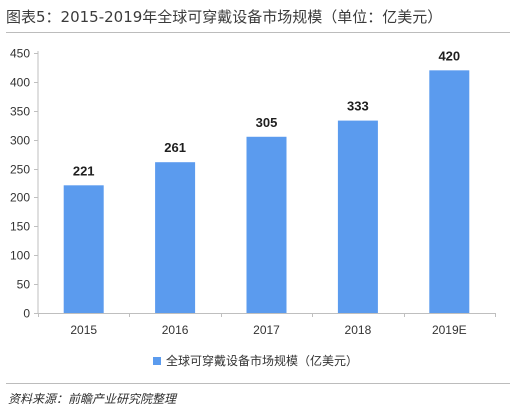 The width and height of the screenshot is (516, 417). Describe the element at coordinates (157, 360) in the screenshot. I see `legend-swatch` at that location.